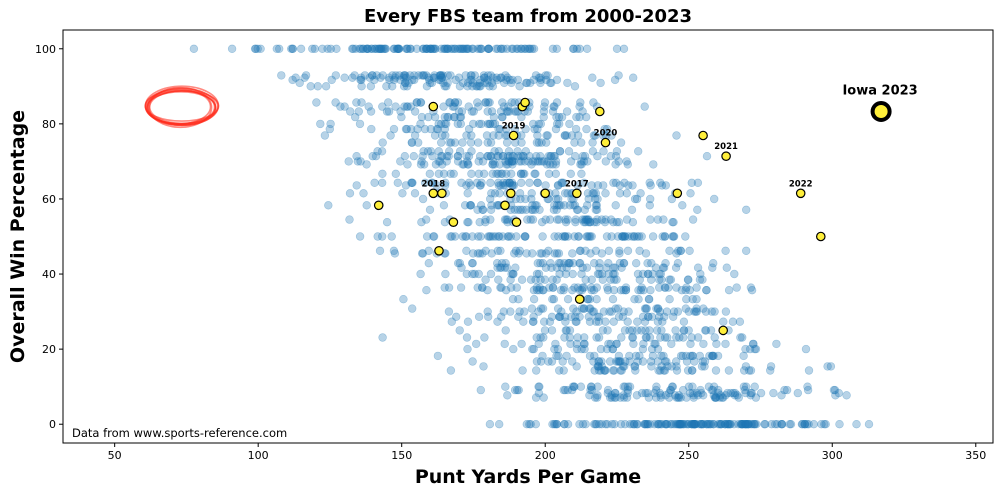 This screenshot has height=496, width=1000. Describe the element at coordinates (179, 433) in the screenshot. I see `source-note: Data from www.sports-reference.com` at that location.